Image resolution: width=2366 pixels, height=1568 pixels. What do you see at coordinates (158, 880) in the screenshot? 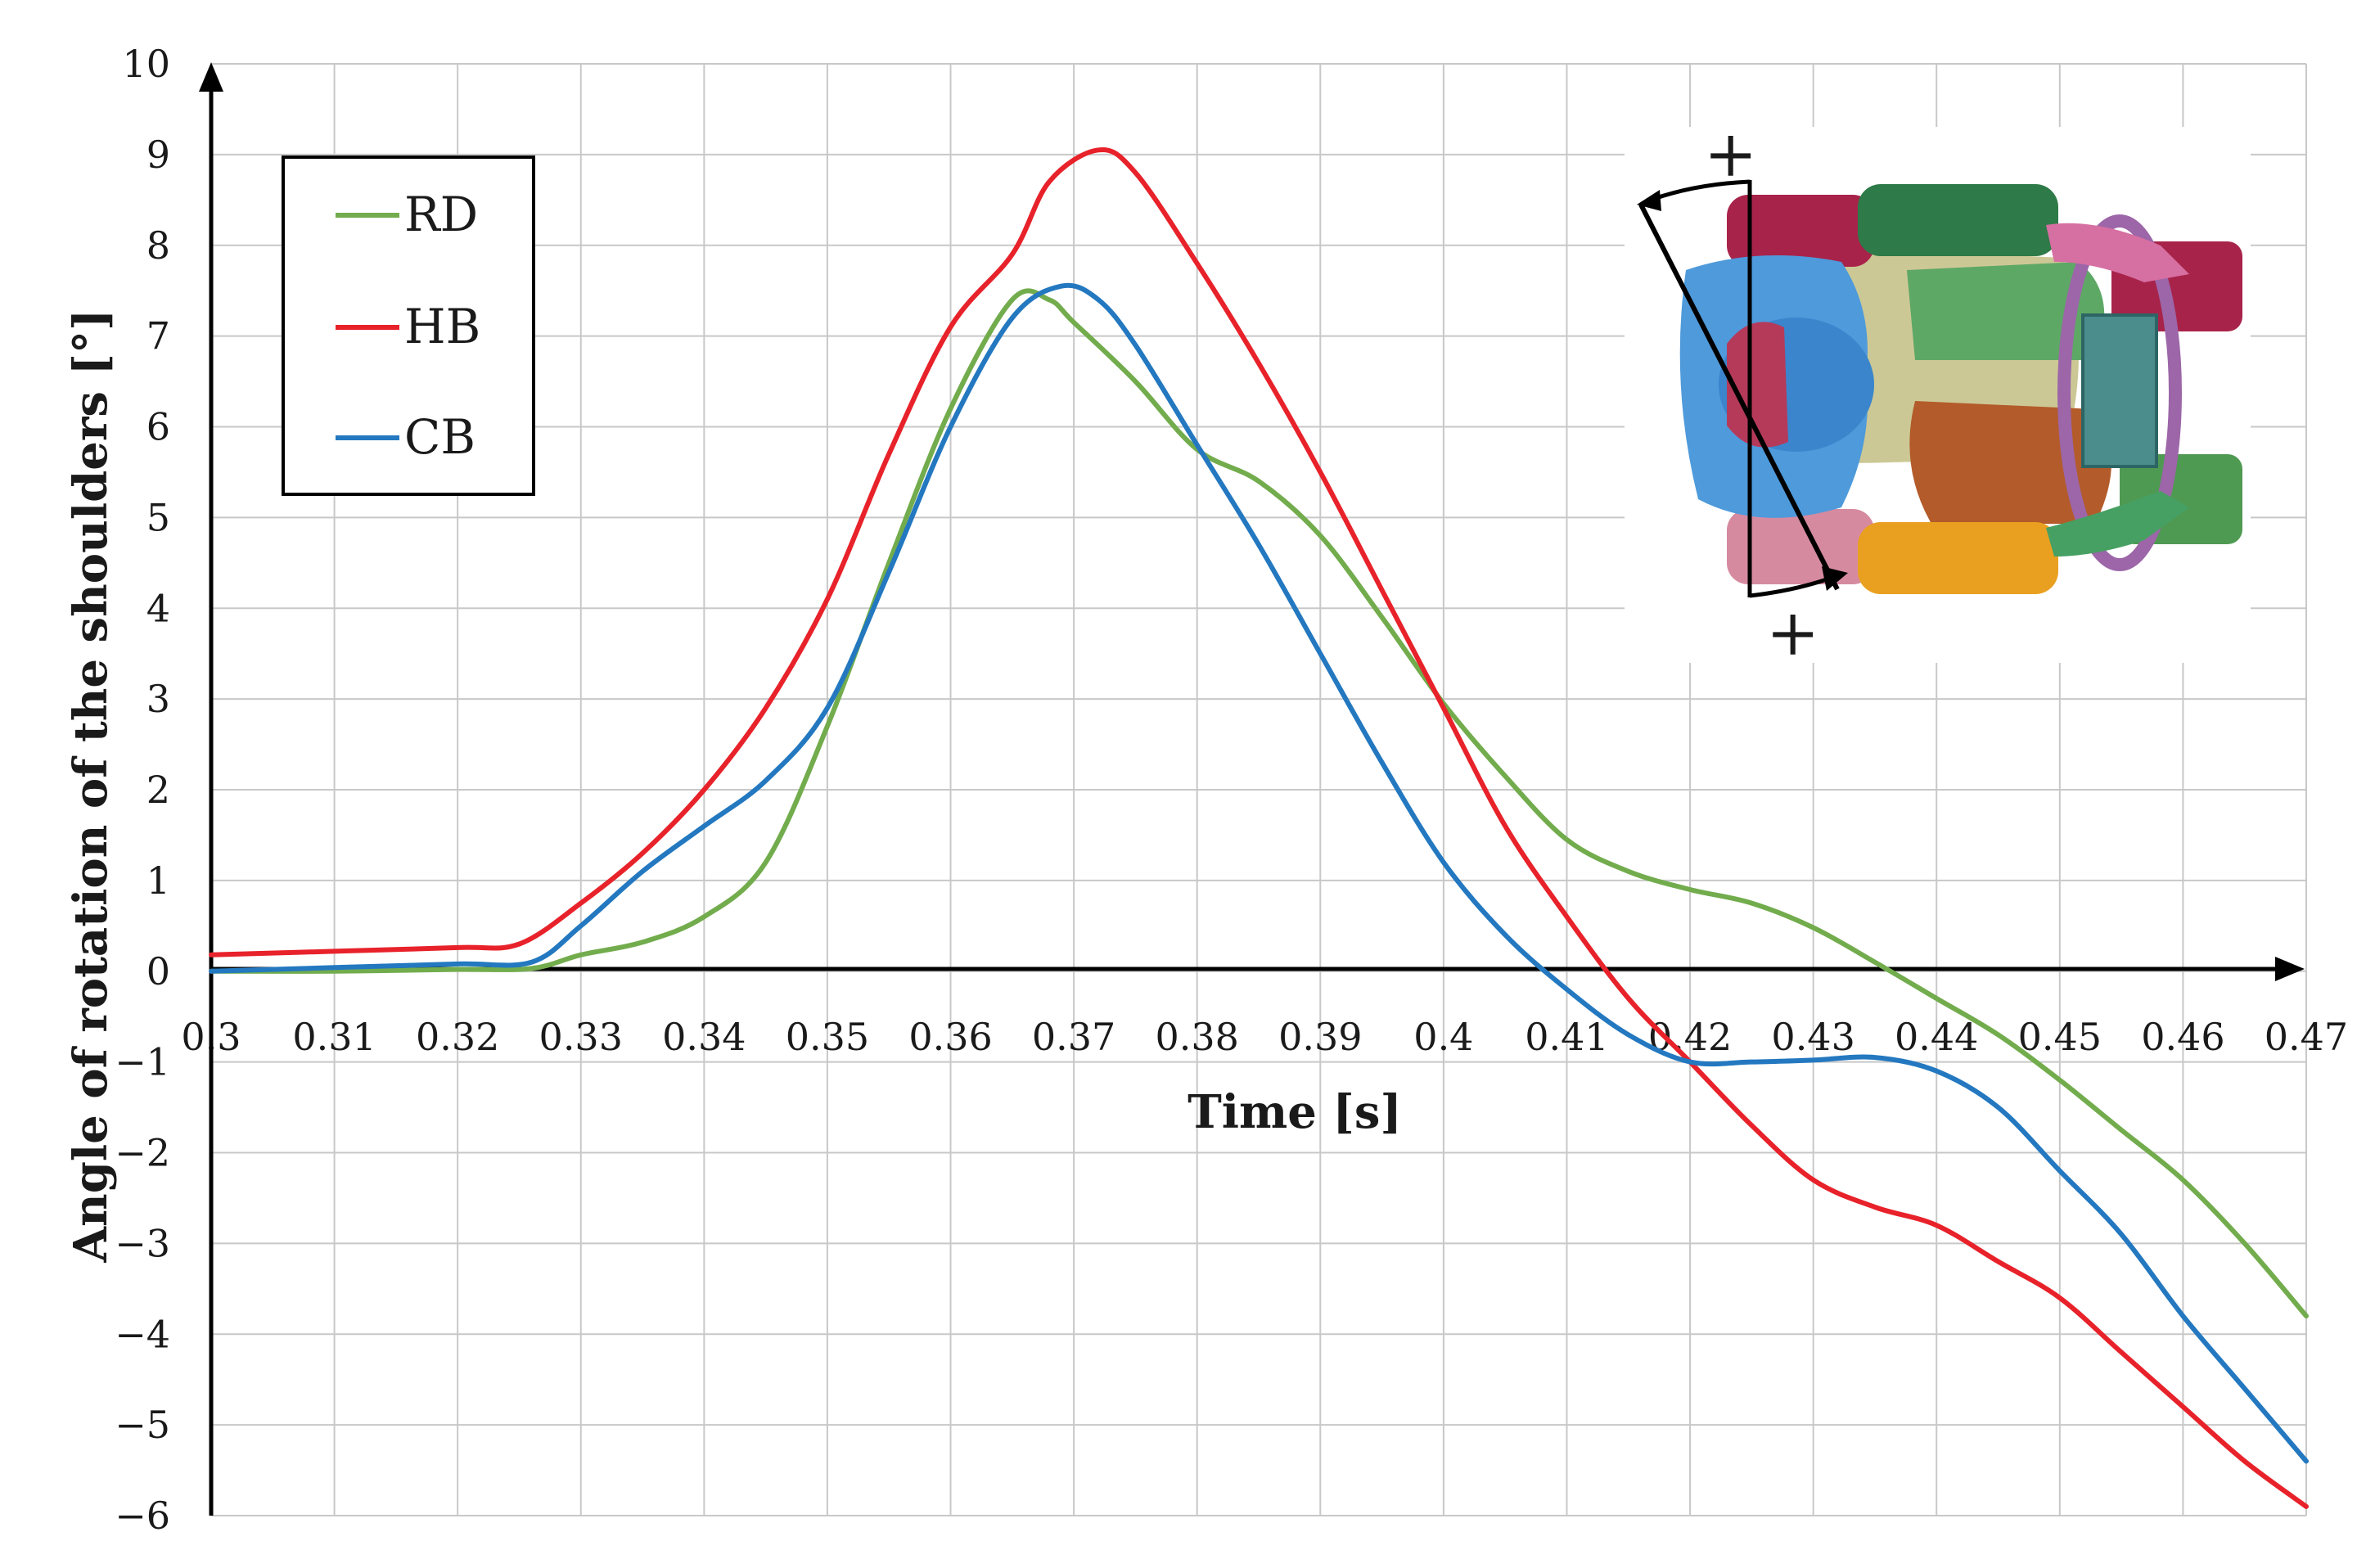
I see `y-tick-label: 1` at bounding box center [158, 880].